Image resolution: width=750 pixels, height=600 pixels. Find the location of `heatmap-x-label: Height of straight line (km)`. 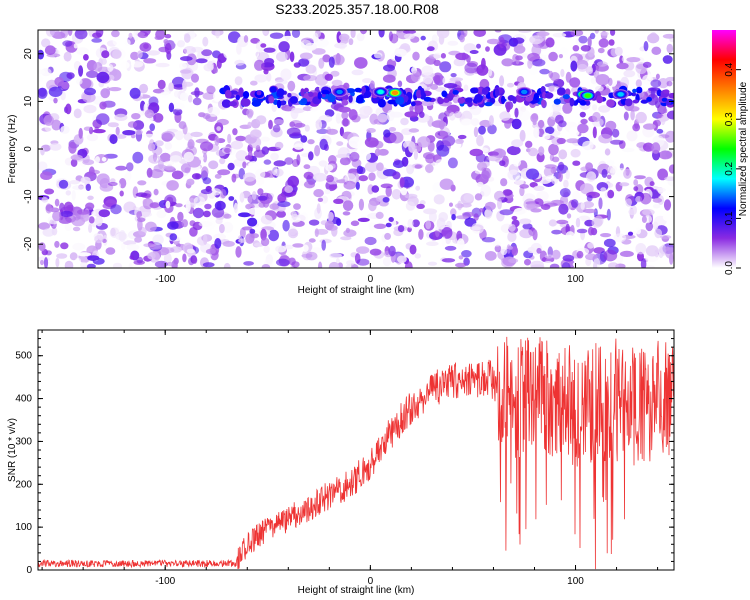

heatmap-x-label: Height of straight line (km) is located at coordinates (356, 290).